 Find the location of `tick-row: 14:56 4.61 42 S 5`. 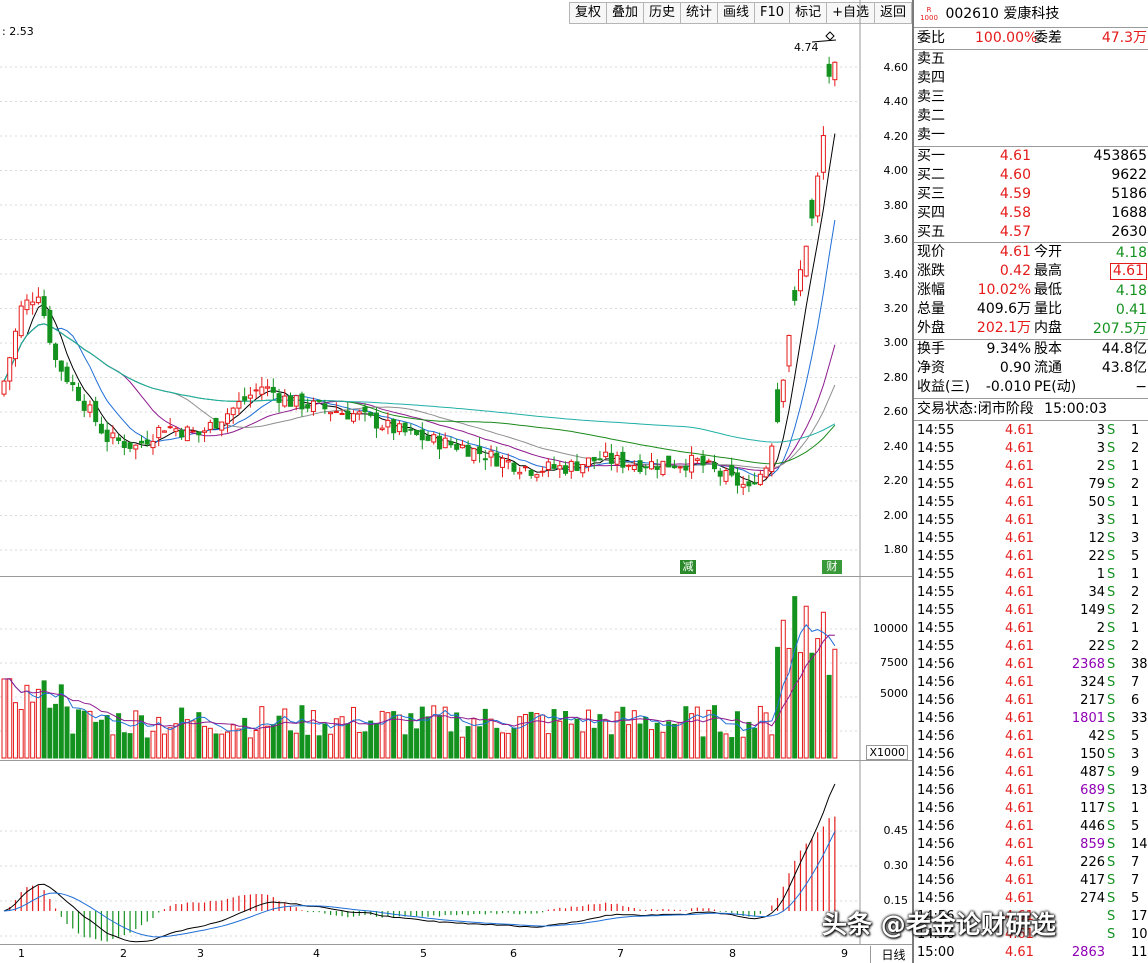

tick-row: 14:56 4.61 42 S 5 is located at coordinates (1032, 737).